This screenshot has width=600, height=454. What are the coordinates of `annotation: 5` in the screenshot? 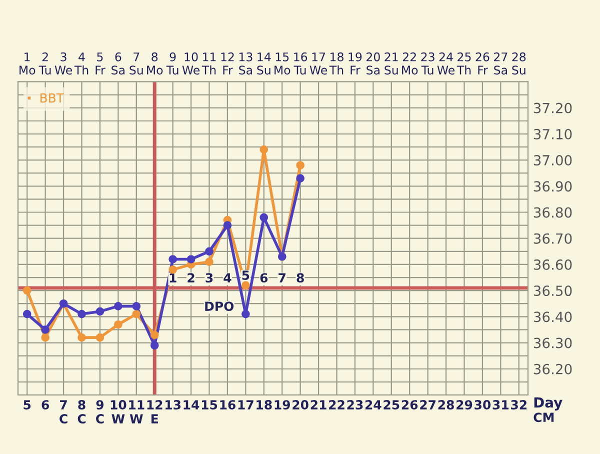 It's located at (246, 275).